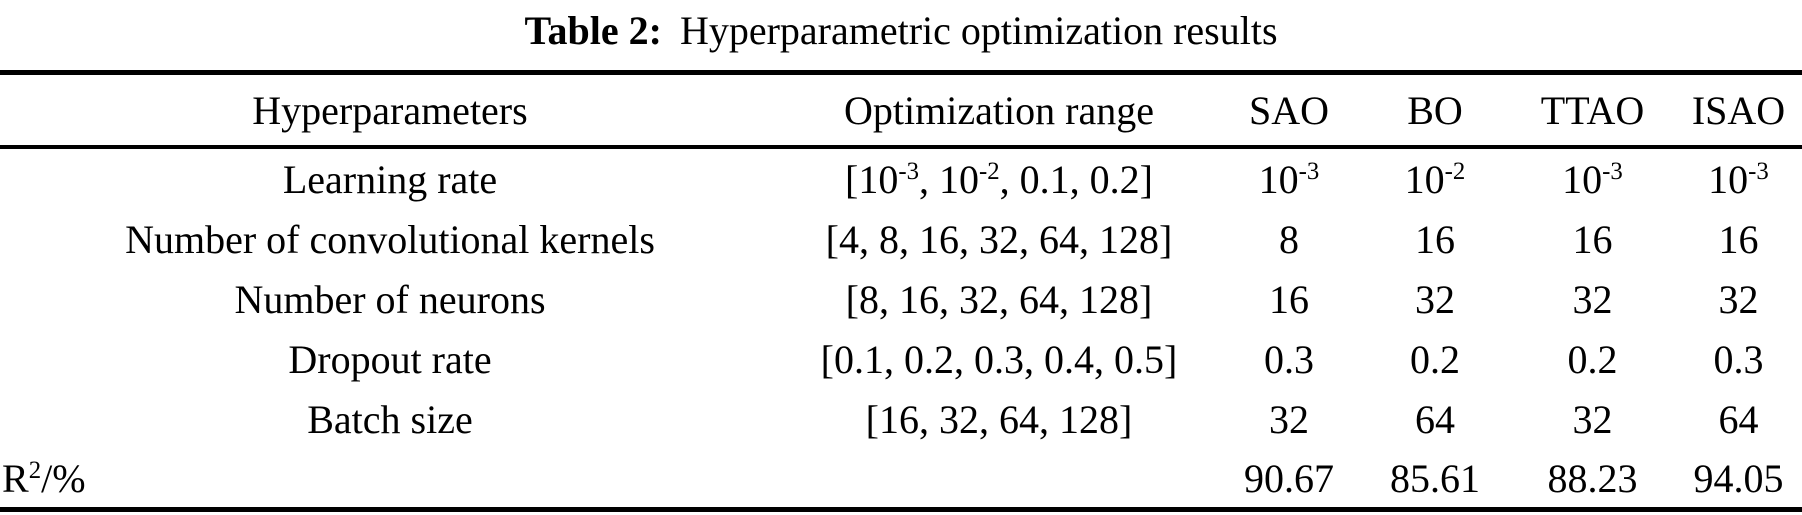 This screenshot has height=515, width=1802. What do you see at coordinates (999, 359) in the screenshot?
I see `table-cell: [0.1, 0.2, 0.3, 0.4, 0.5]` at bounding box center [999, 359].